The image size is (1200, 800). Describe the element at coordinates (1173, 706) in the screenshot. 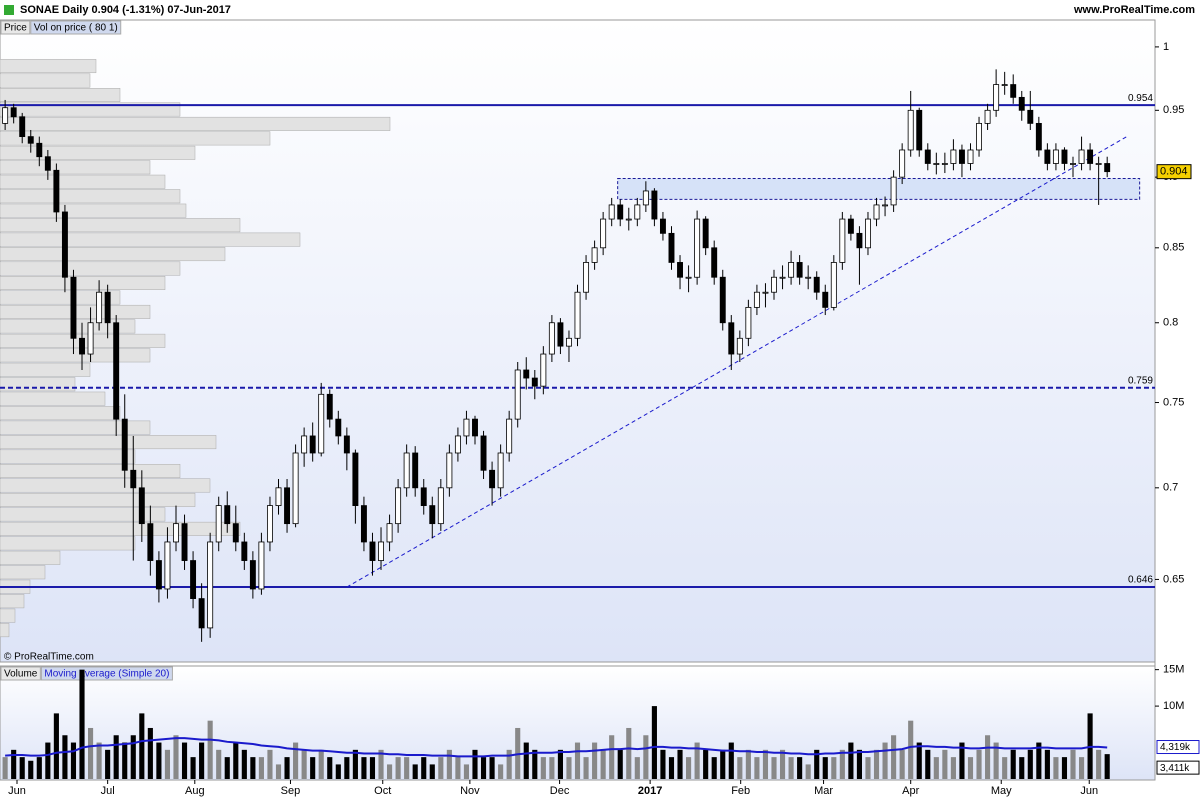

I see `y-tick-label: 10M` at that location.